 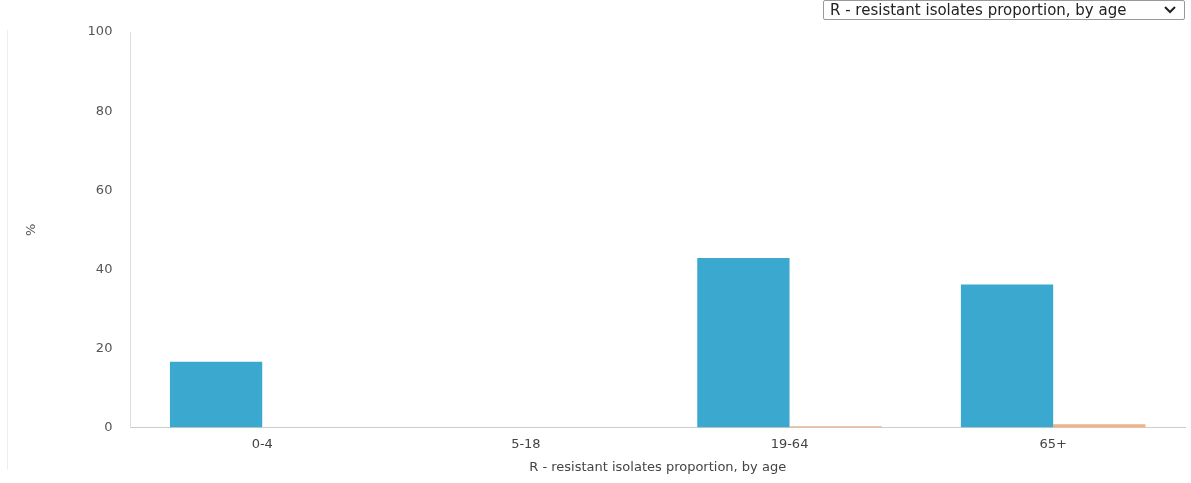 I want to click on y-tick-label: 20, so click(x=104, y=348).